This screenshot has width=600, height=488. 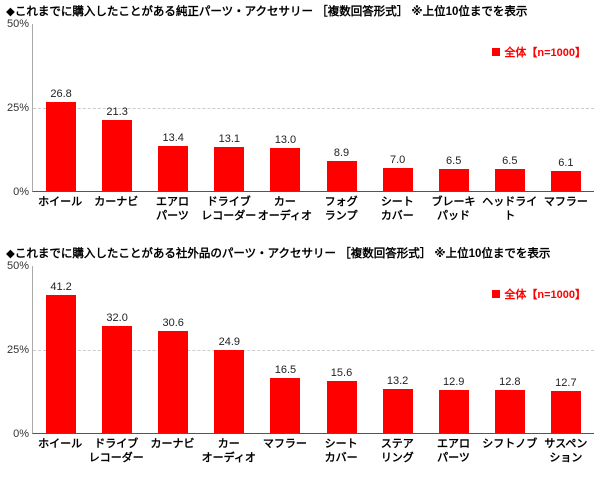 What do you see at coordinates (397, 380) in the screenshot?
I see `bar-value-label: 13.2` at bounding box center [397, 380].